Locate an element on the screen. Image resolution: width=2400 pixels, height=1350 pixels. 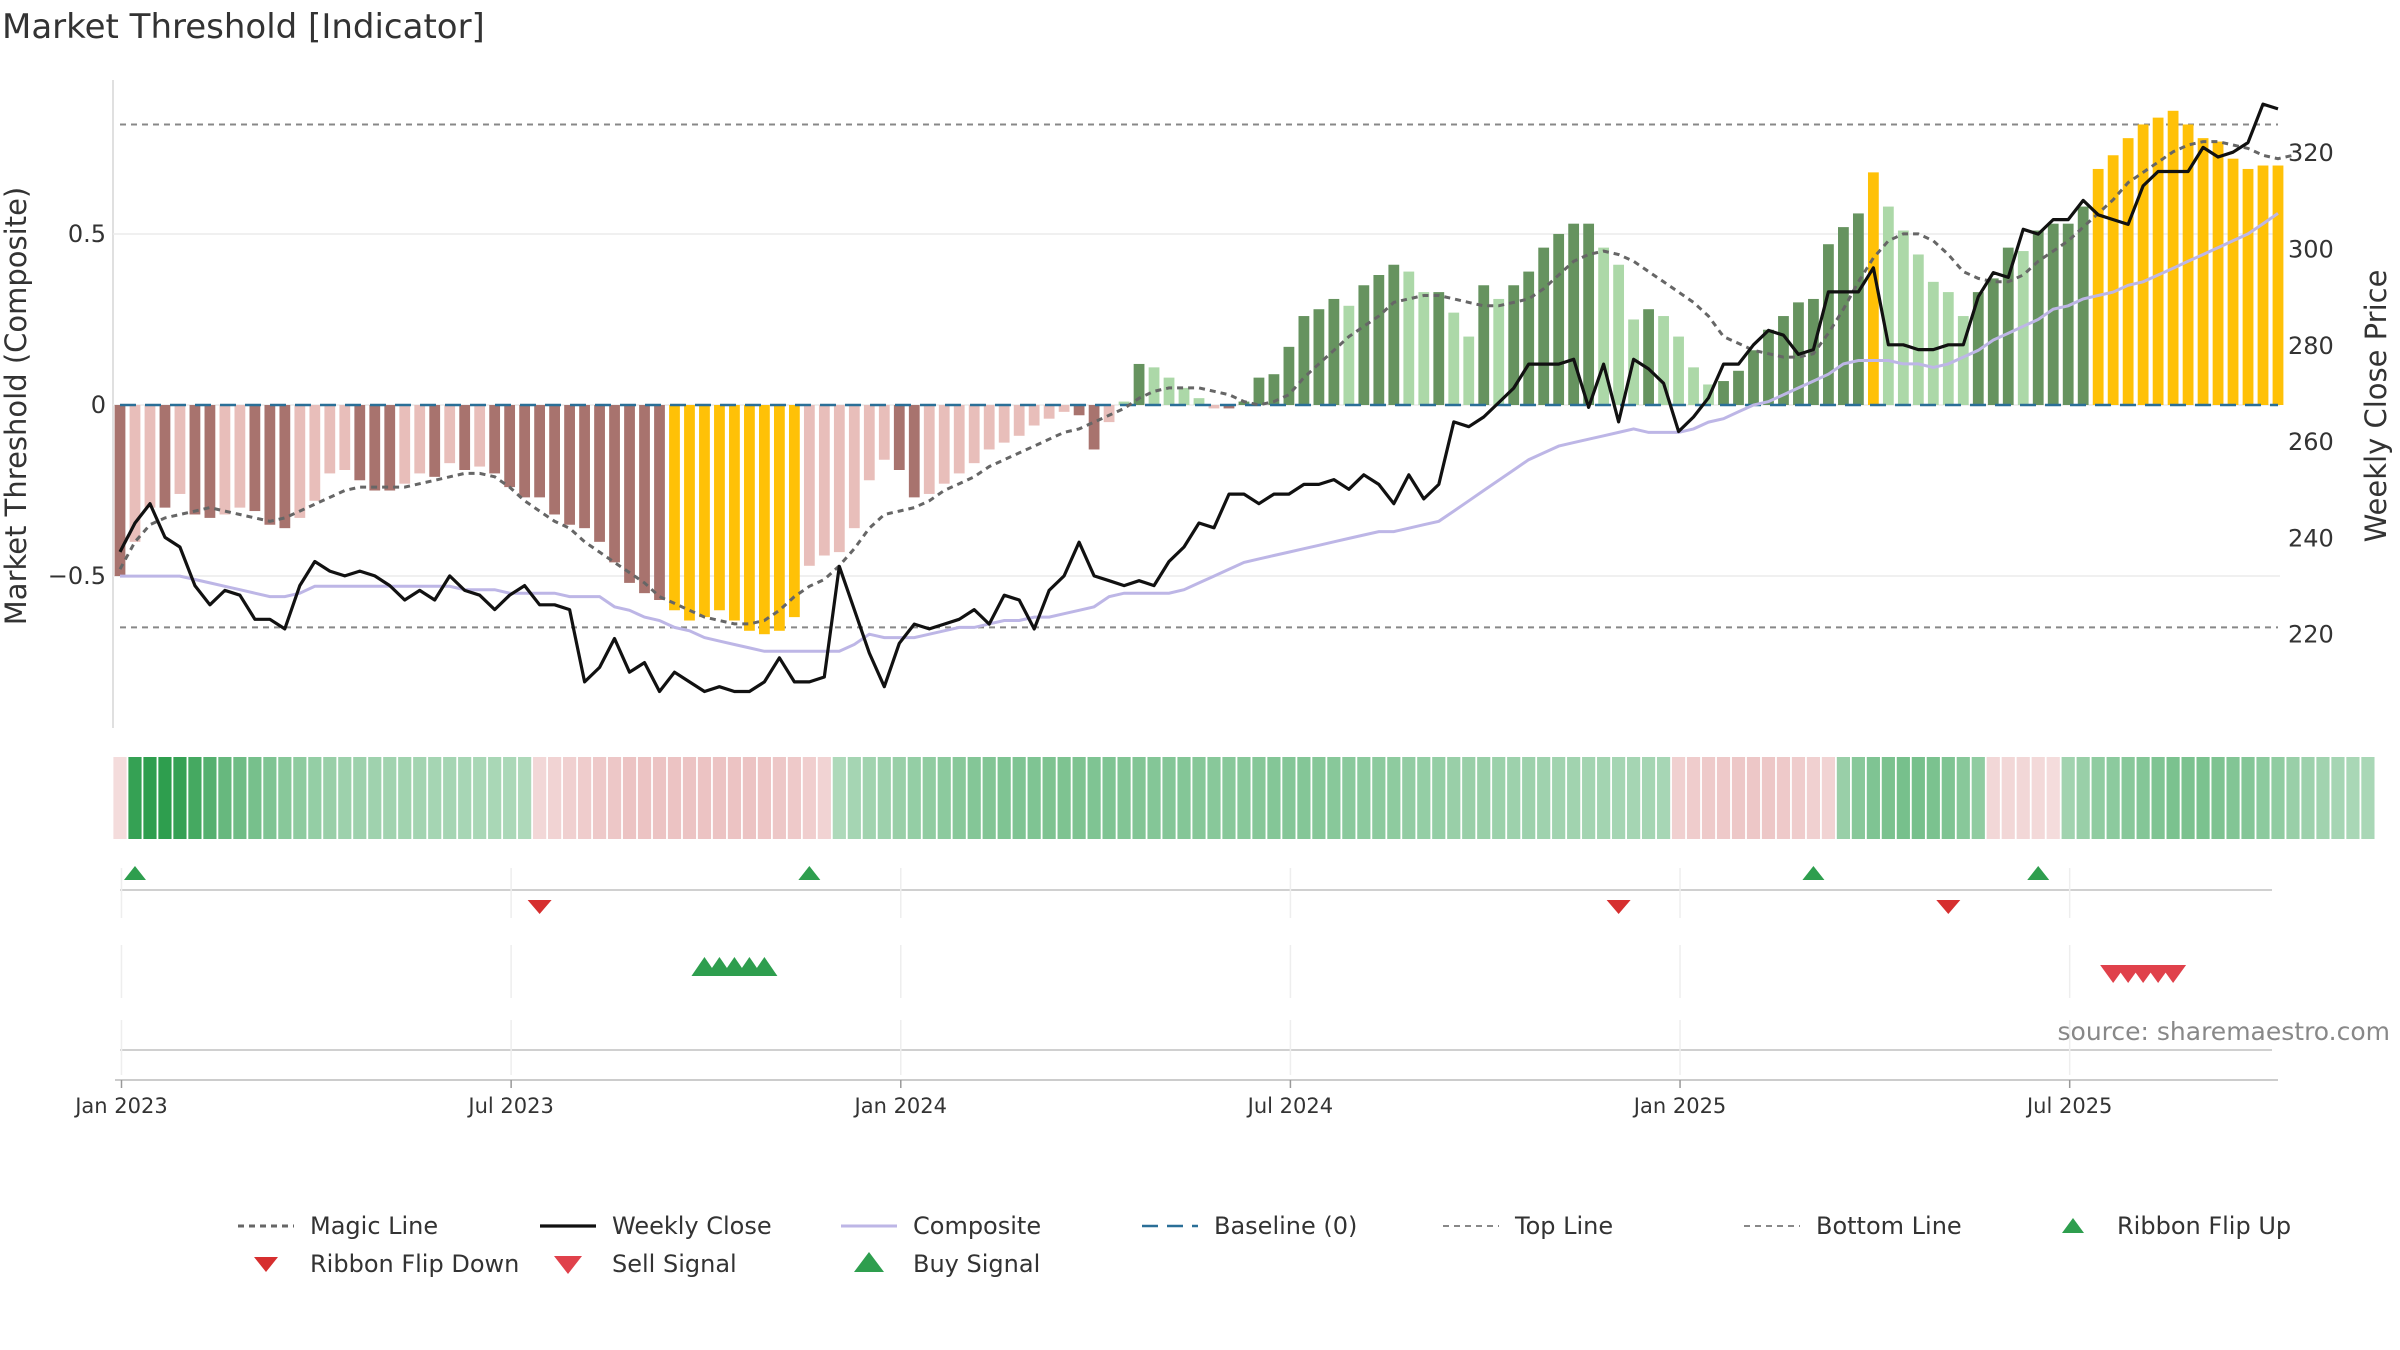
sell-signal-marker is located at coordinates (2173, 974).